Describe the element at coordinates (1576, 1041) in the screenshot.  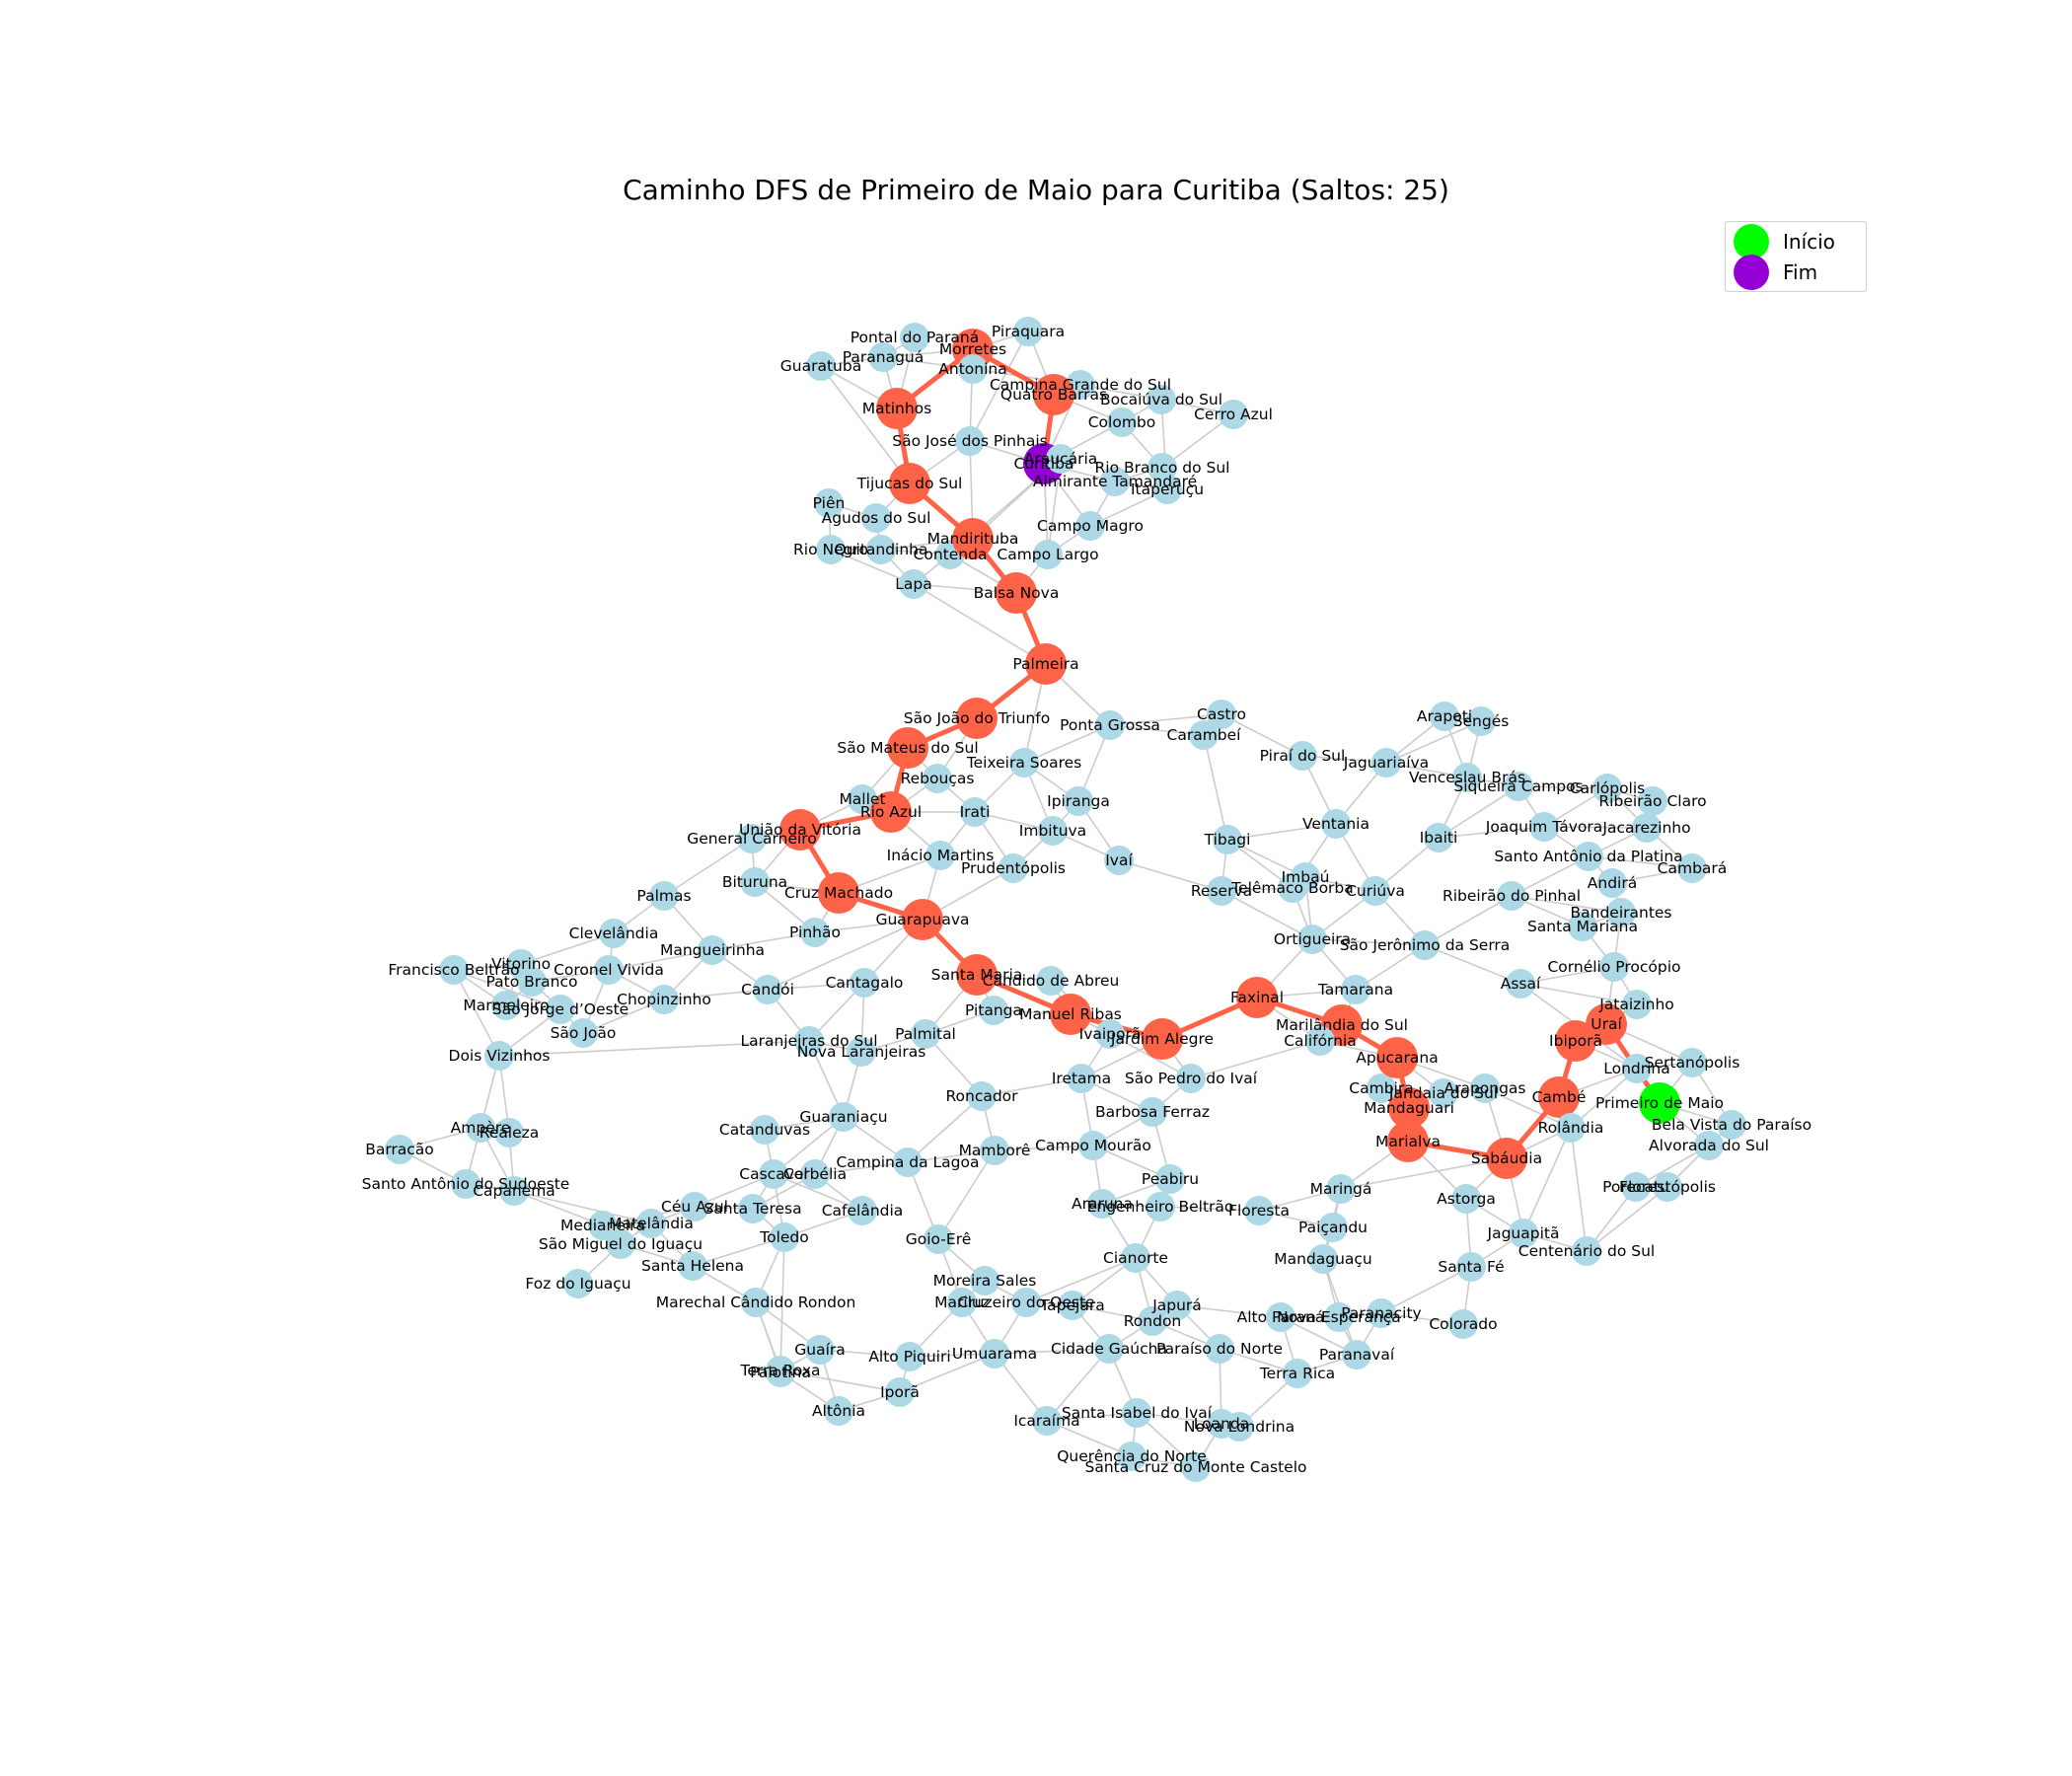
I see `node-ibipora` at that location.